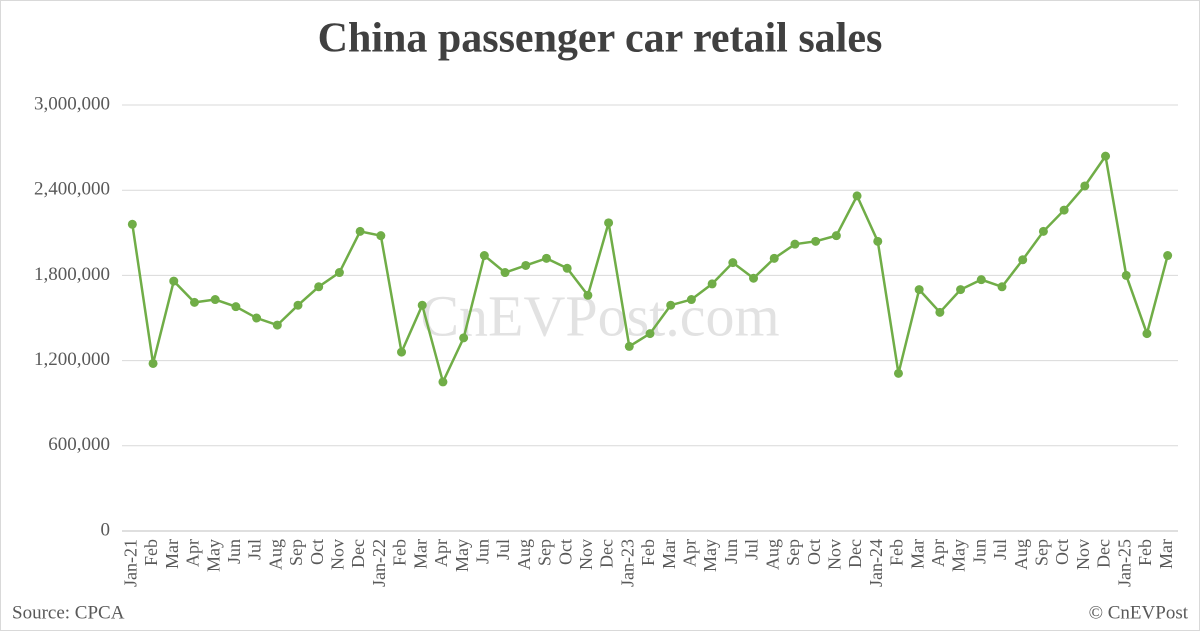 The image size is (1200, 631). Describe the element at coordinates (72, 189) in the screenshot. I see `y-tick-label: 2,400,000` at that location.